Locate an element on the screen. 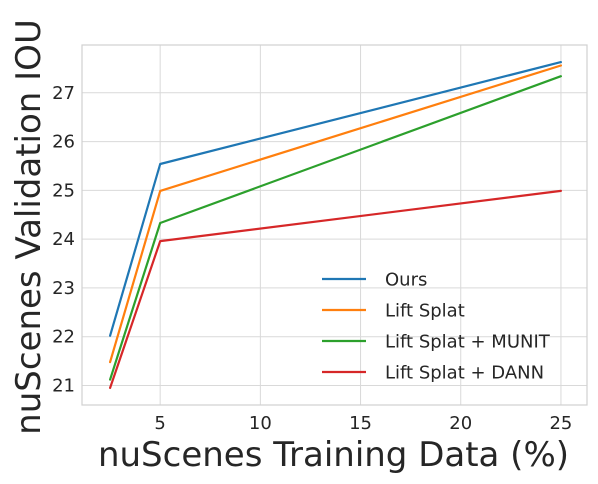 This screenshot has height=484, width=598. y-tick-label: 24 is located at coordinates (63, 239).